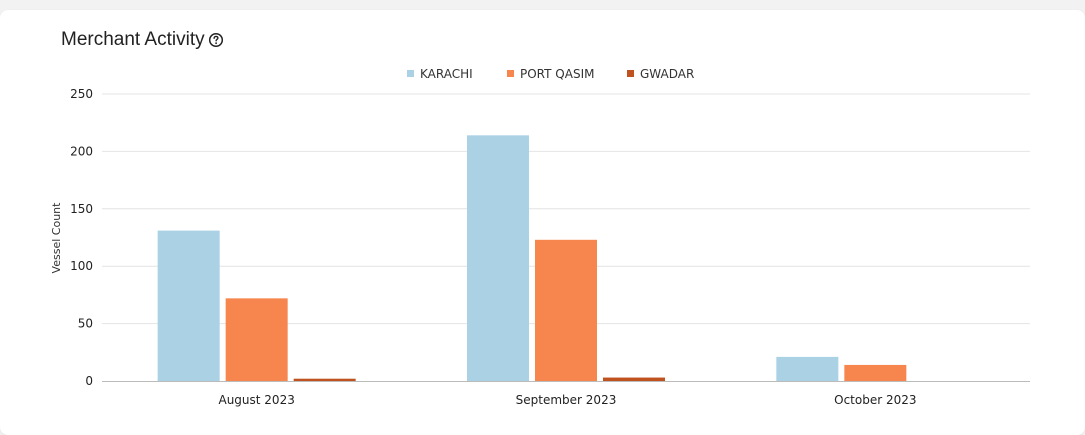 This screenshot has width=1085, height=435. Describe the element at coordinates (557, 74) in the screenshot. I see `legend-label: PORT QASIM` at that location.